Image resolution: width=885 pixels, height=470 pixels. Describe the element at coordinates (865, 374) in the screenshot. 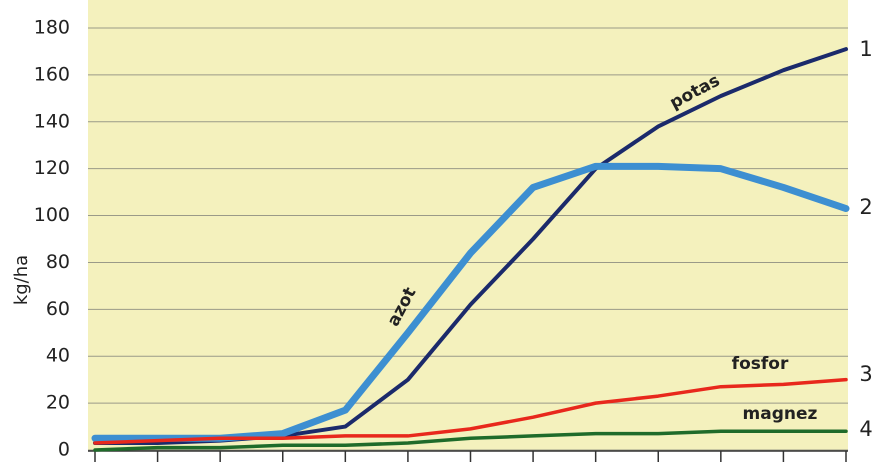

I see `series-number: 3` at that location.